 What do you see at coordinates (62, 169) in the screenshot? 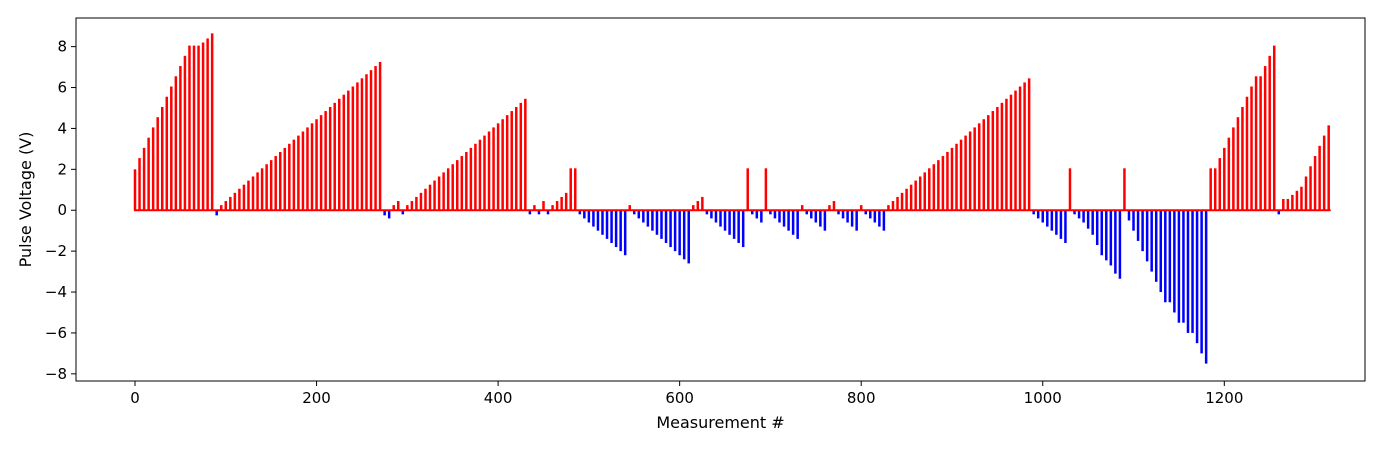
I see `y-tick-label: 2` at bounding box center [62, 169].